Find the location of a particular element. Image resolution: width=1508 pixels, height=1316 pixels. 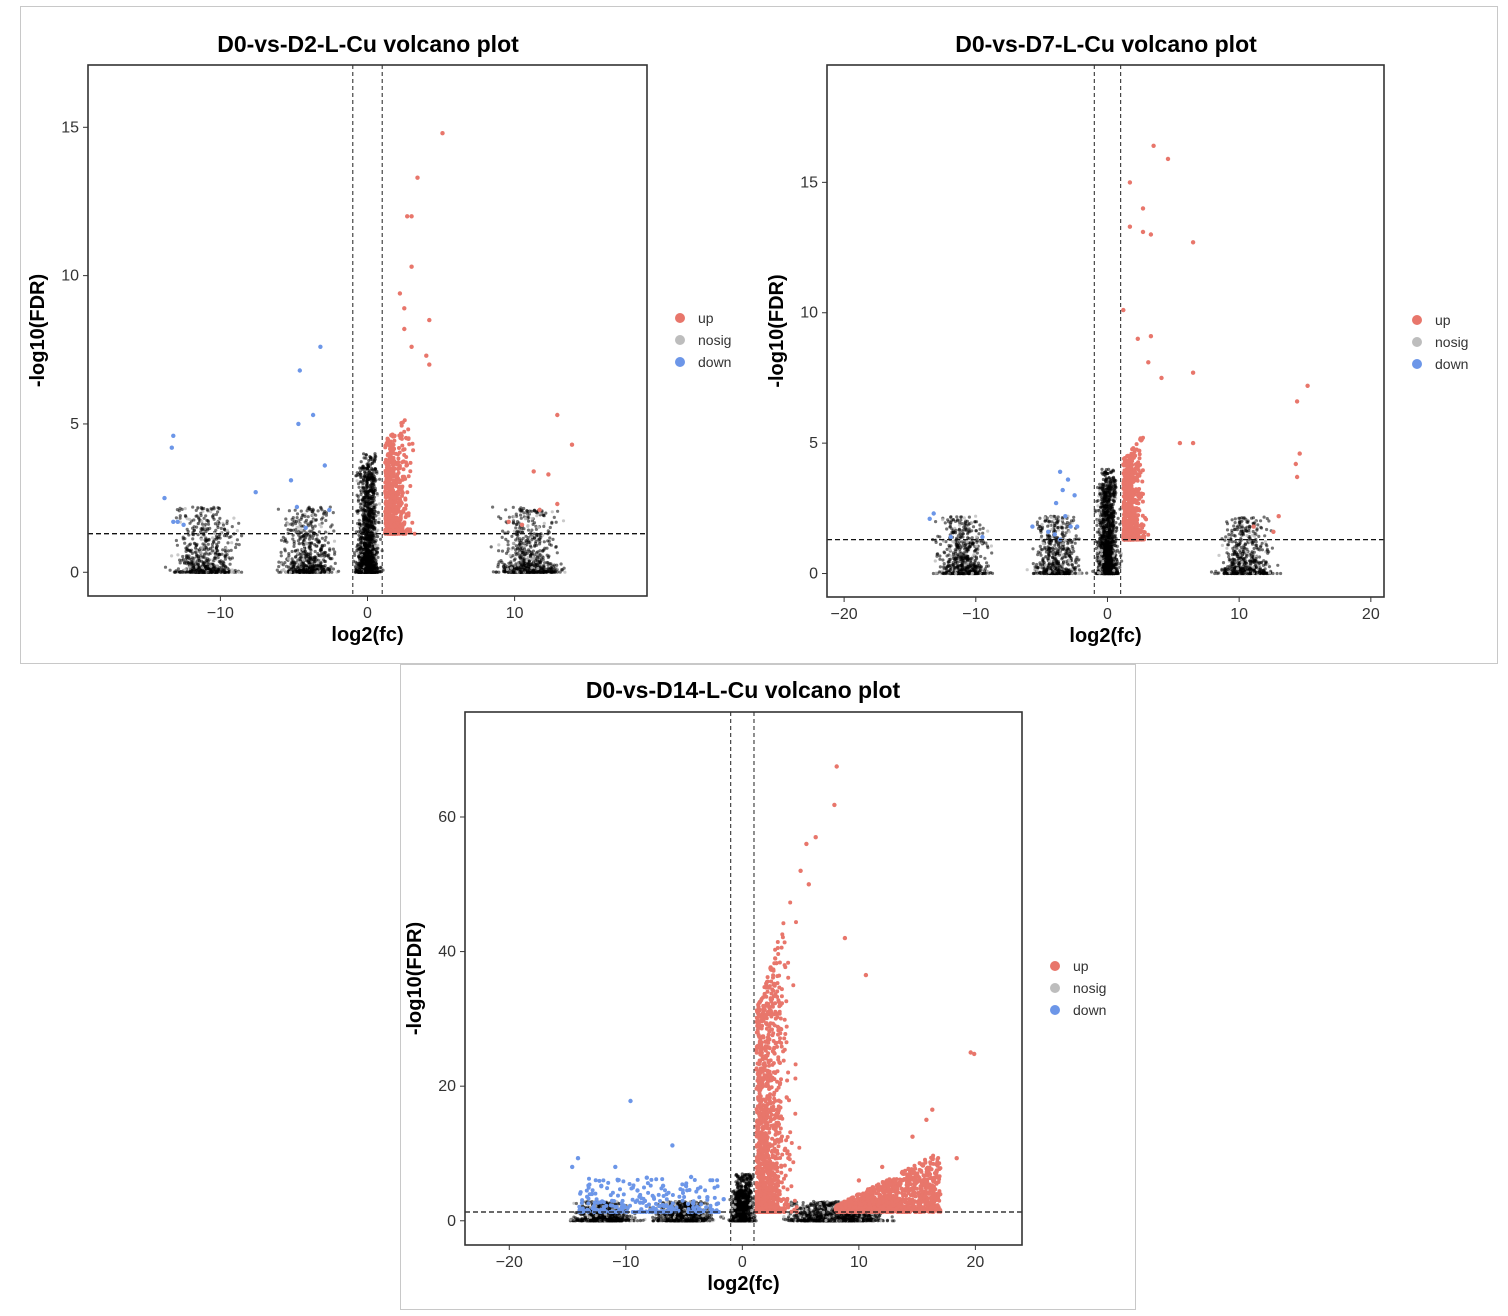

x-axis-label: log2(fc) is located at coordinates (367, 635).